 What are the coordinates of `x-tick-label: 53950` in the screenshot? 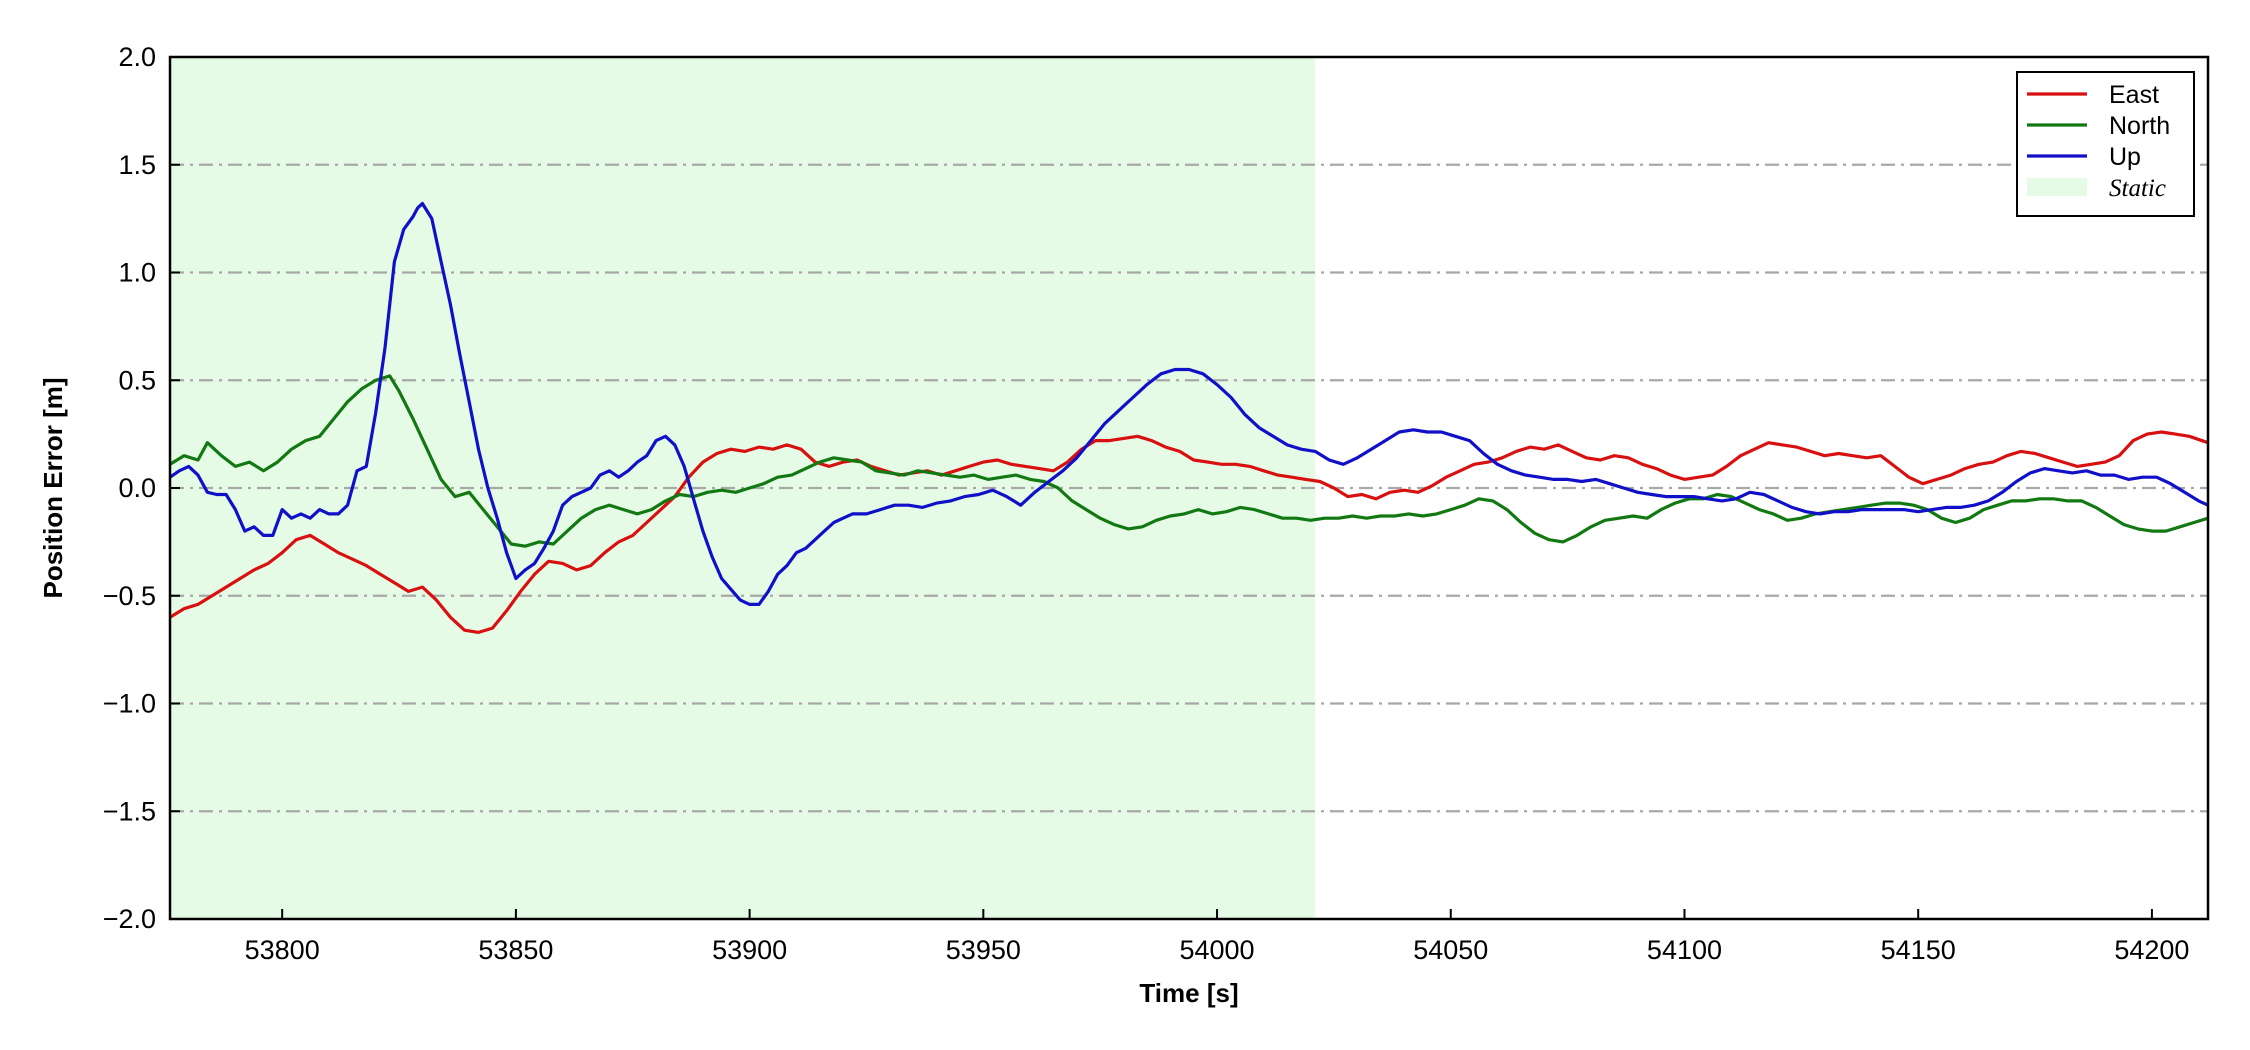 It's located at (983, 950).